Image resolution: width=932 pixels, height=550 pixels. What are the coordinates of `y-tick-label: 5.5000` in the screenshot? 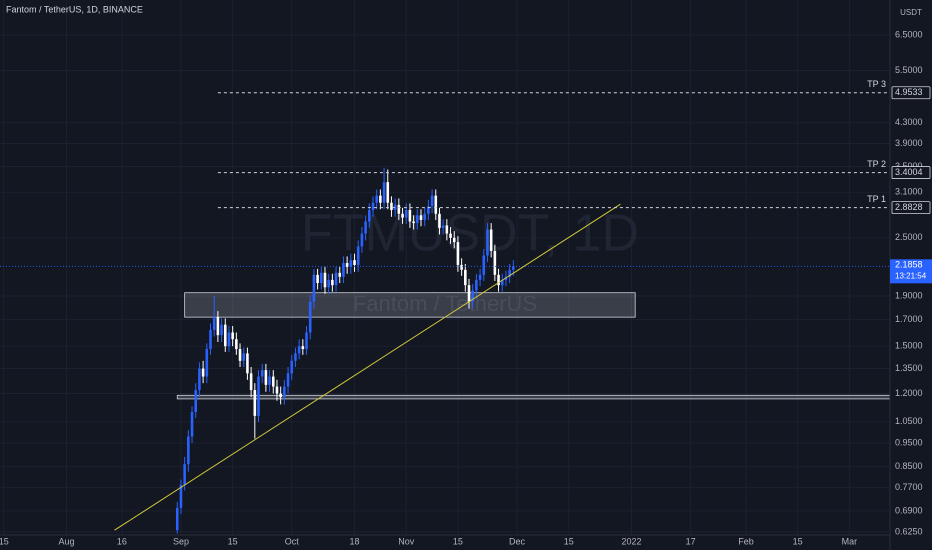 It's located at (909, 70).